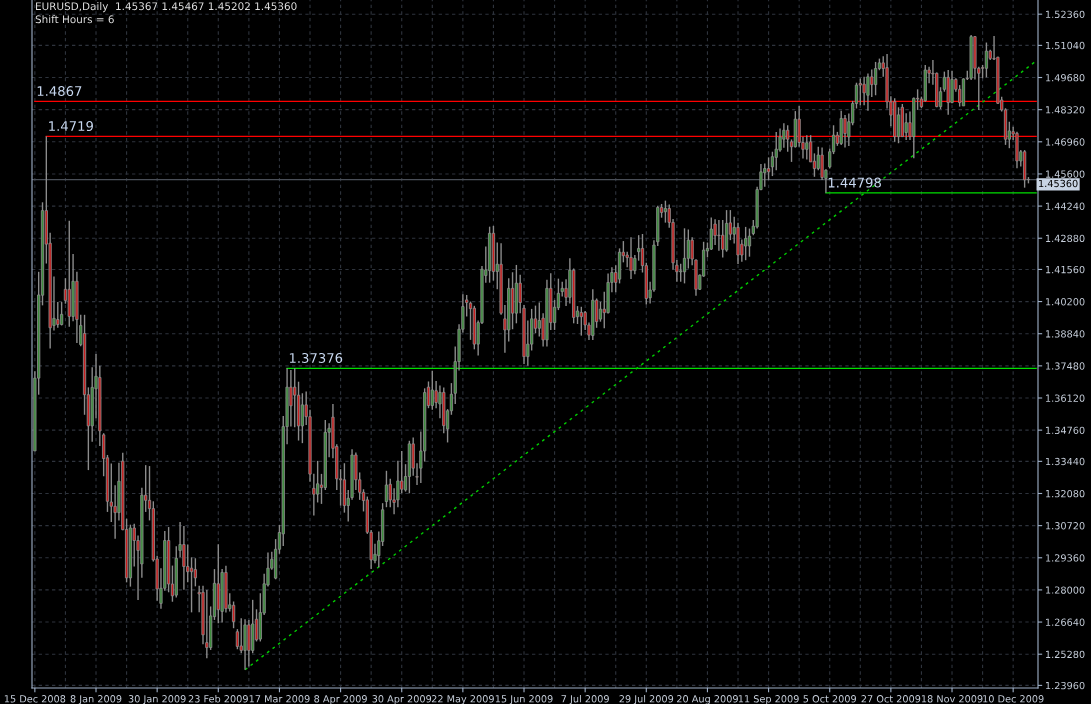 The image size is (1091, 704). What do you see at coordinates (1065, 269) in the screenshot?
I see `y-tick-label: 1.41560` at bounding box center [1065, 269].